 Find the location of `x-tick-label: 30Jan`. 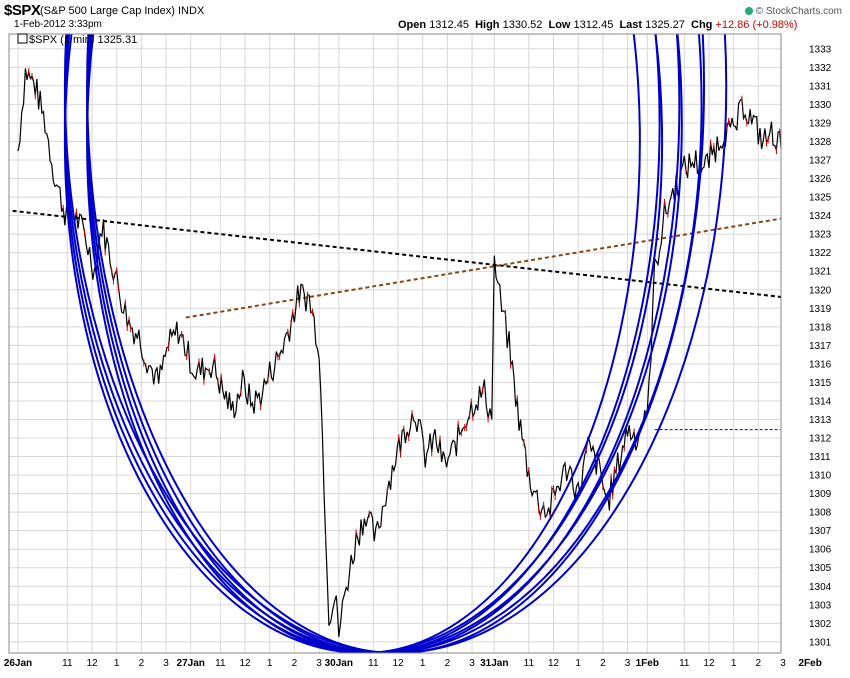

x-tick-label: 30Jan is located at coordinates (339, 663).